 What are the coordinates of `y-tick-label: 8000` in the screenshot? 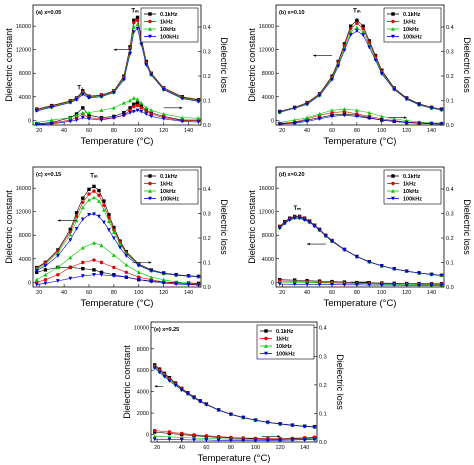 It's located at (25, 74).